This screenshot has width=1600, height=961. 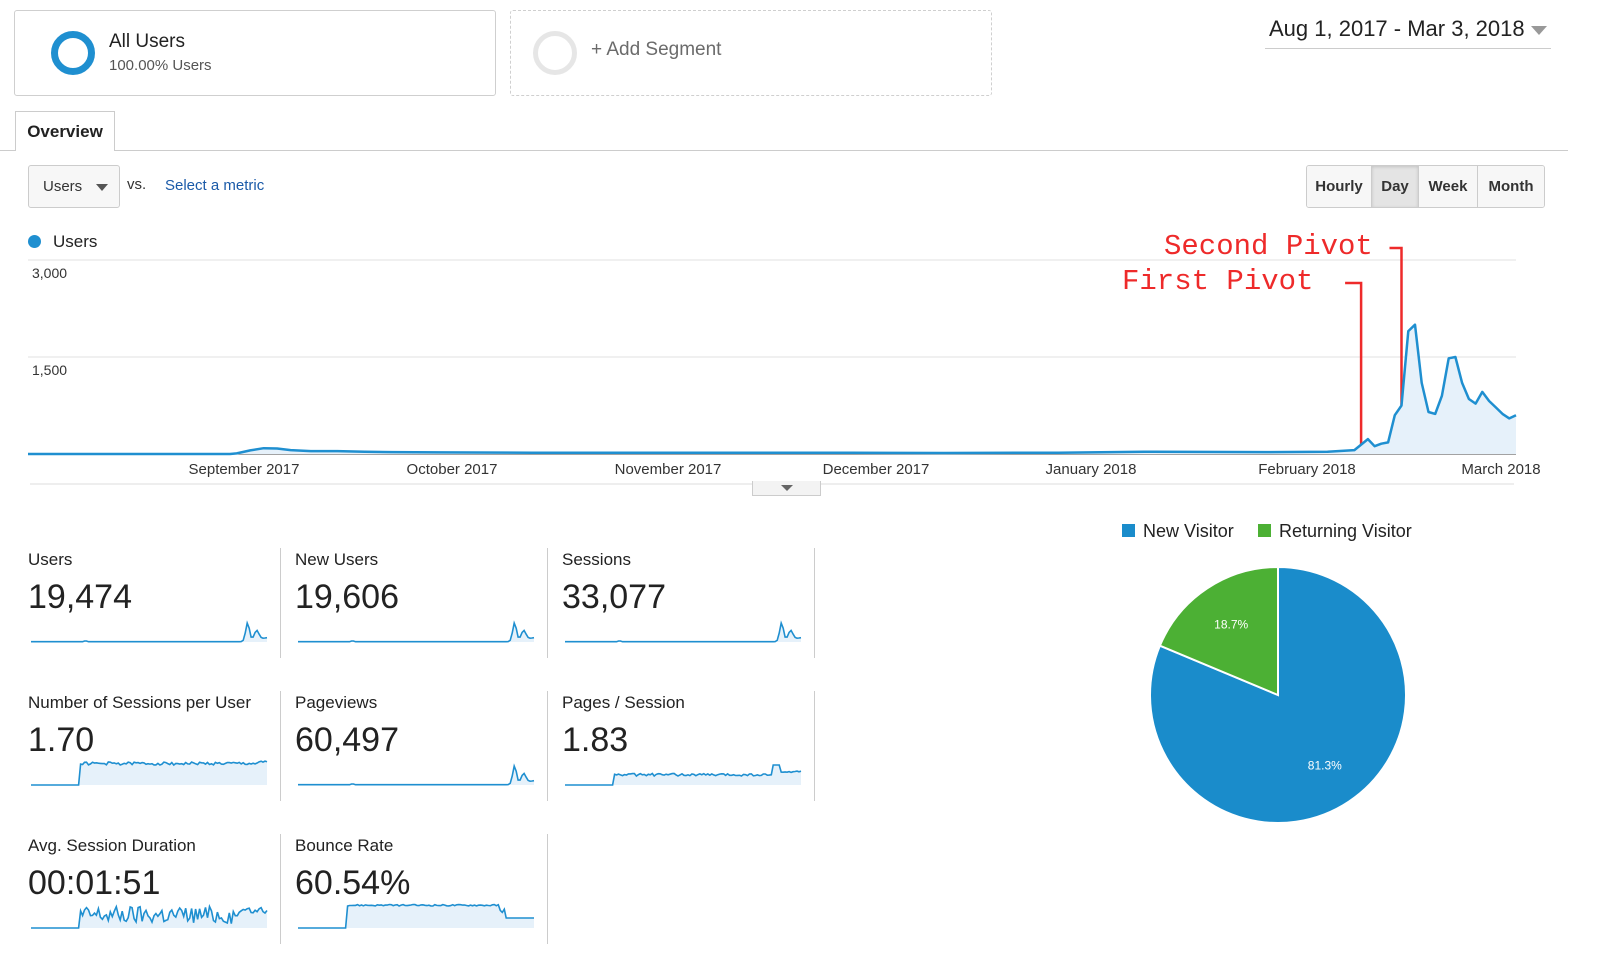 What do you see at coordinates (63, 186) in the screenshot?
I see `metric-dropdown-label: Users` at bounding box center [63, 186].